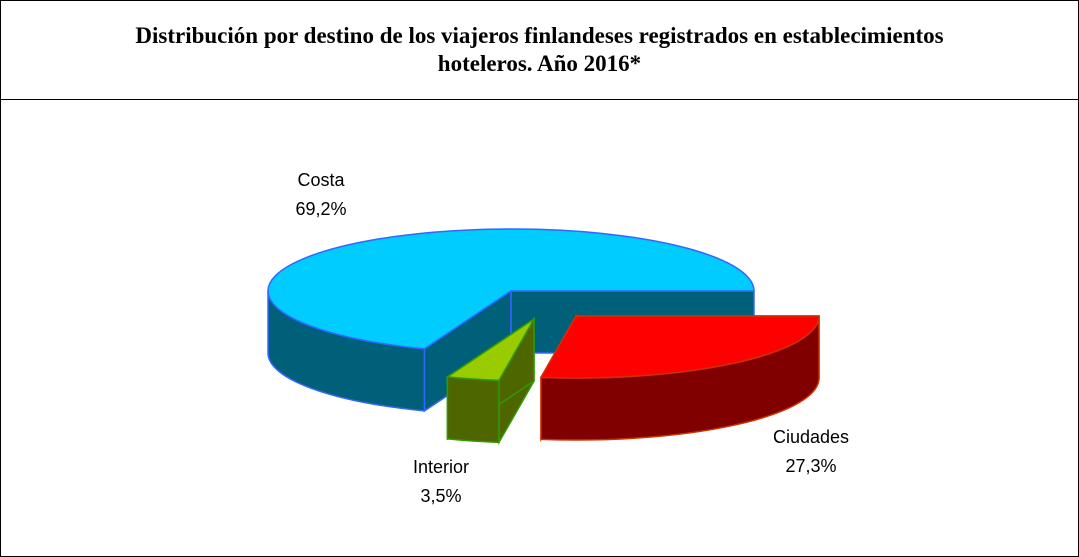 This screenshot has width=1079, height=557. Describe the element at coordinates (811, 437) in the screenshot. I see `slice-label: Ciudades` at that location.